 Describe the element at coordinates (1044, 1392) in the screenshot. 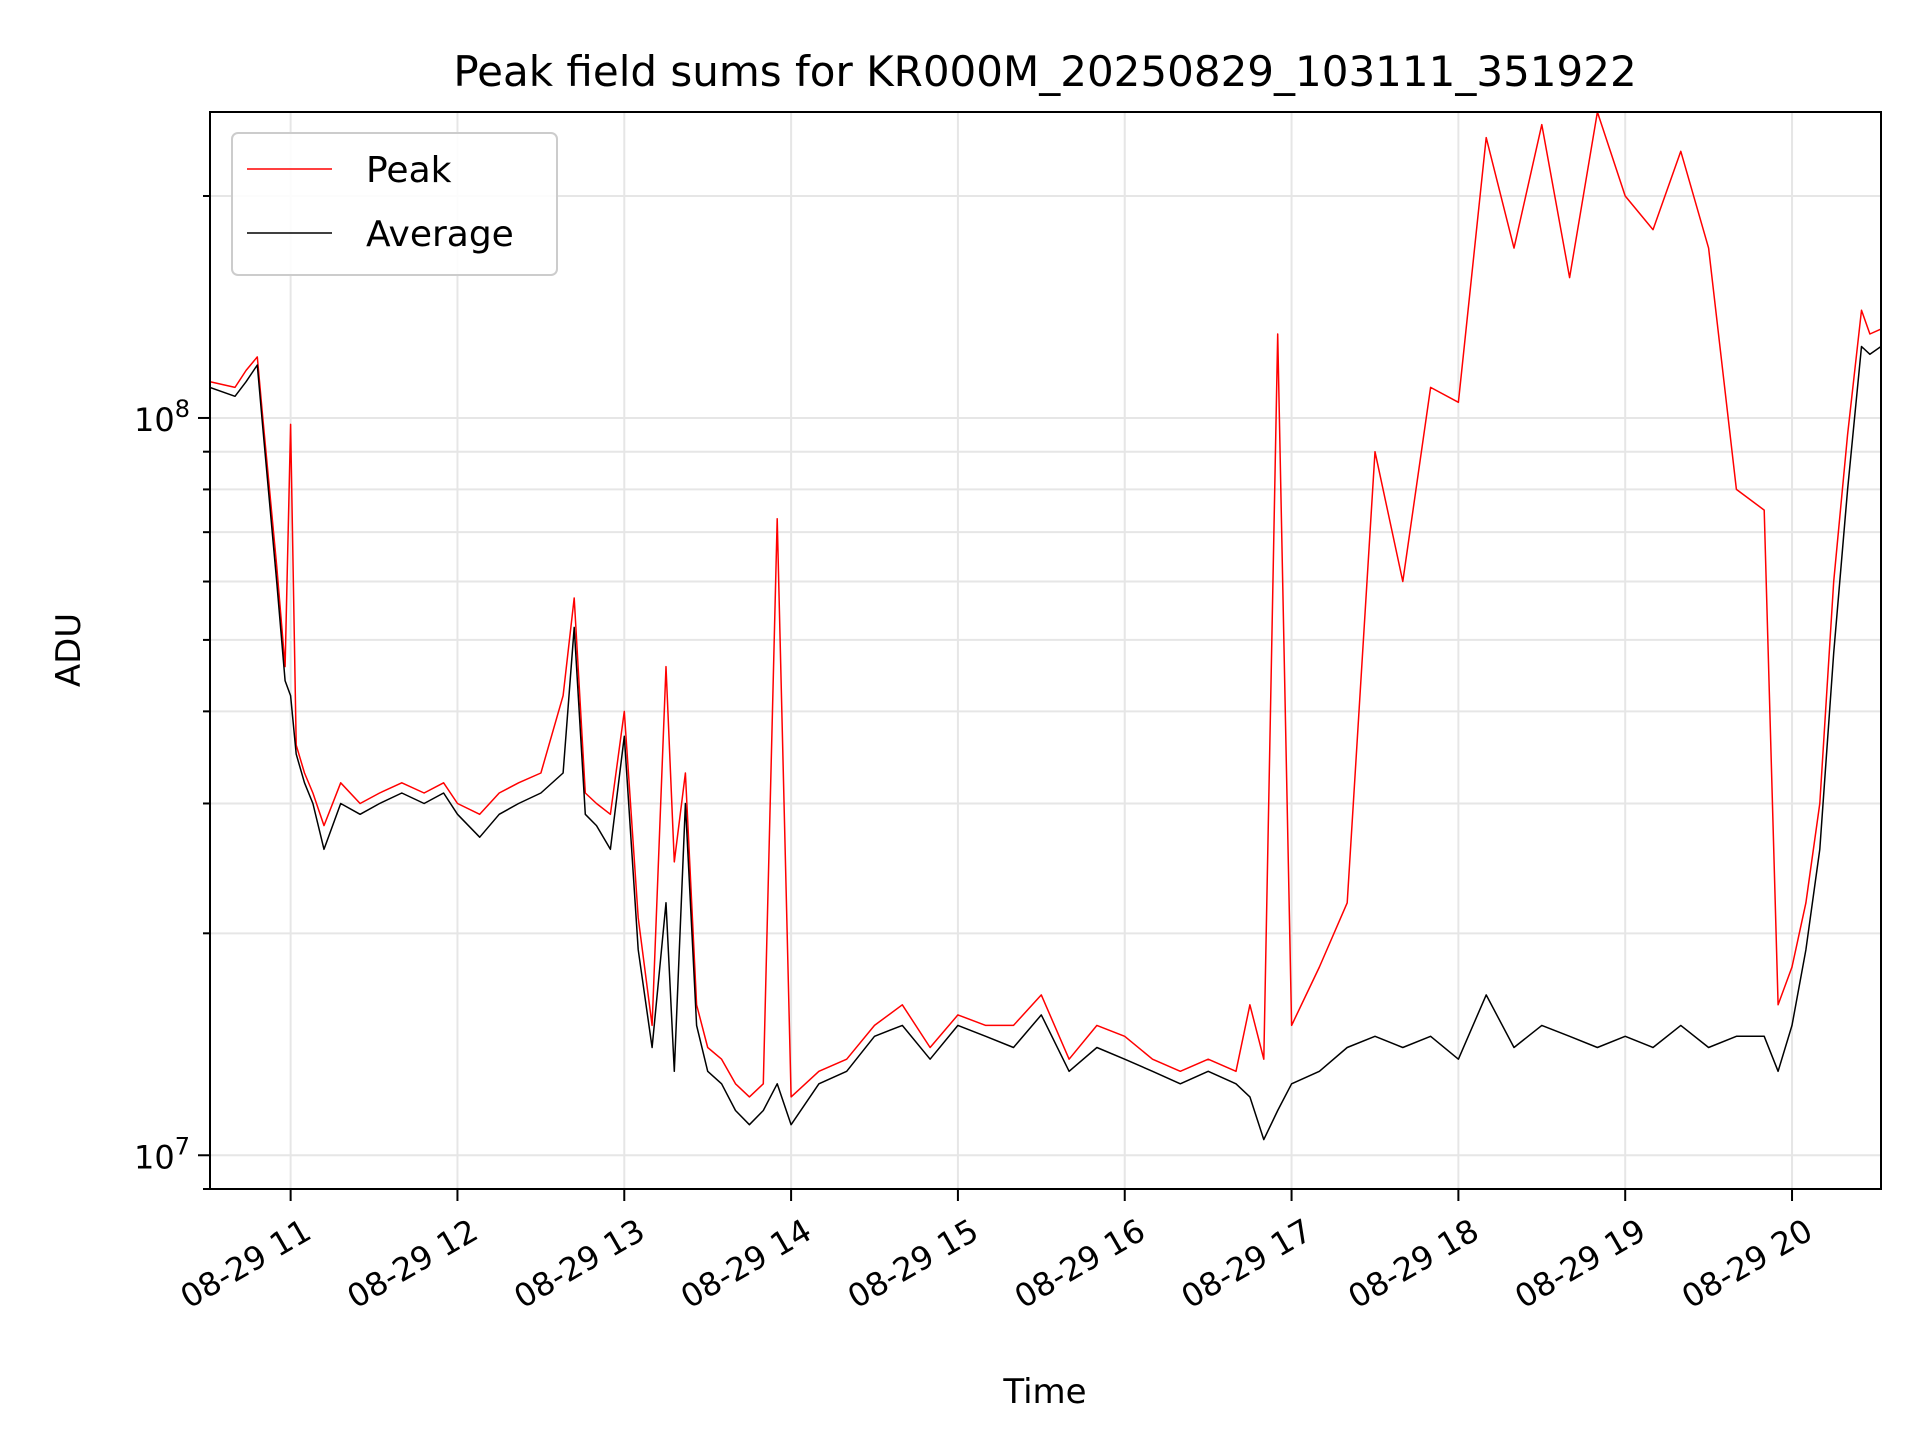

I see `x-axis-label: Time` at that location.